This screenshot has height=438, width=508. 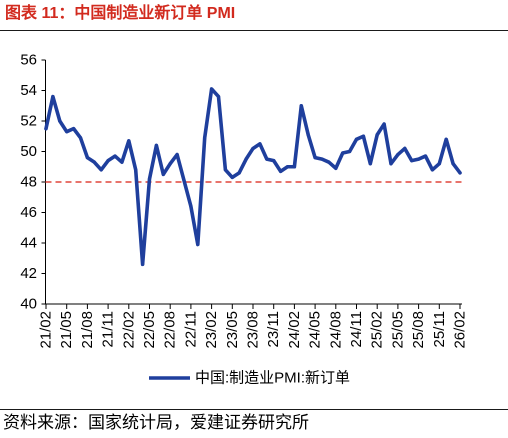 I want to click on x-tick-label: 22/05, so click(x=149, y=330).